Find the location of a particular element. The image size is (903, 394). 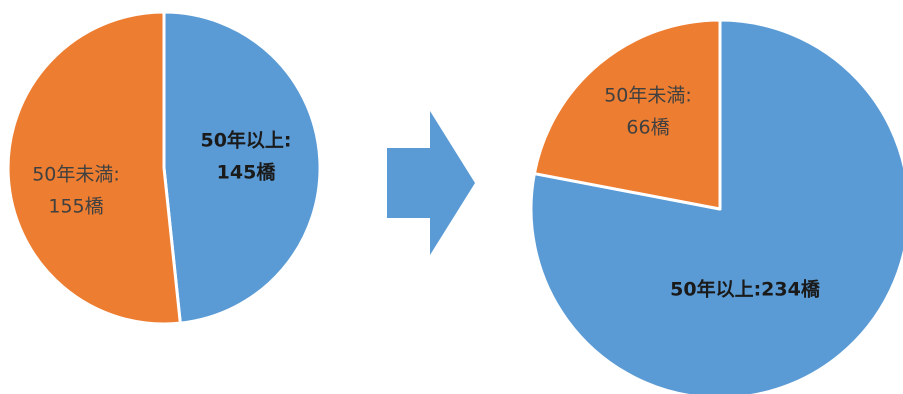

pie-slice-over-50-years is located at coordinates (242, 167).